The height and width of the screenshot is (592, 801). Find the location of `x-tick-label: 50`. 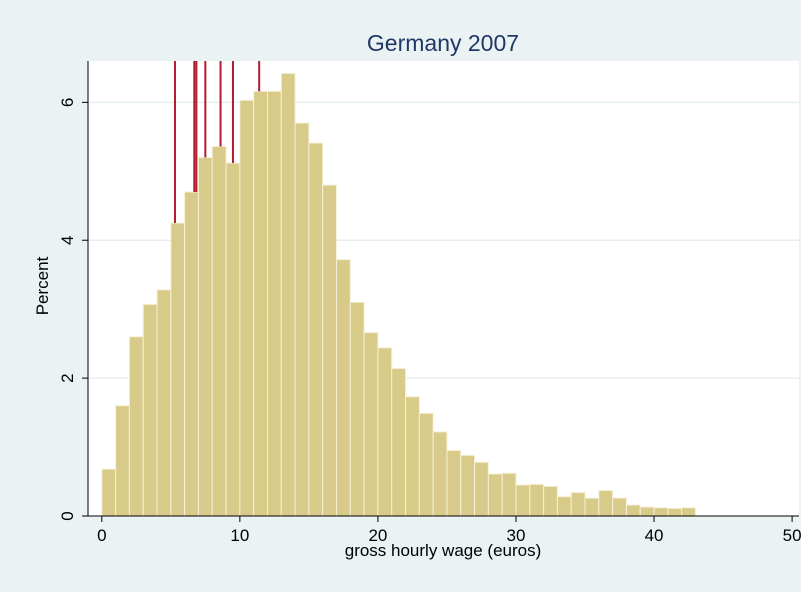

x-tick-label: 50 is located at coordinates (792, 535).